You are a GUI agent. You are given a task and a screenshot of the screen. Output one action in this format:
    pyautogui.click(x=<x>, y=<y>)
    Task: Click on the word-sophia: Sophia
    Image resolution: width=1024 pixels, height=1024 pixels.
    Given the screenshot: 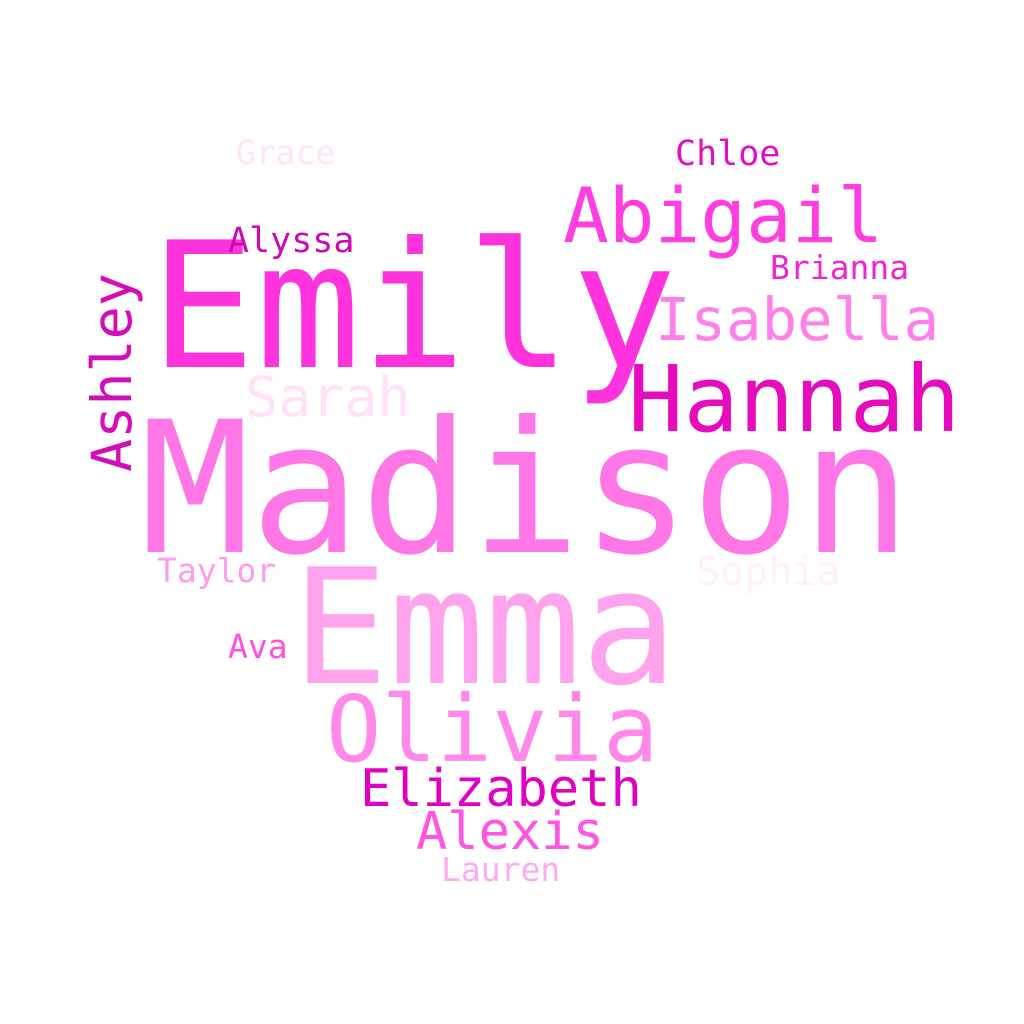 What is the action you would take?
    pyautogui.click(x=768, y=572)
    